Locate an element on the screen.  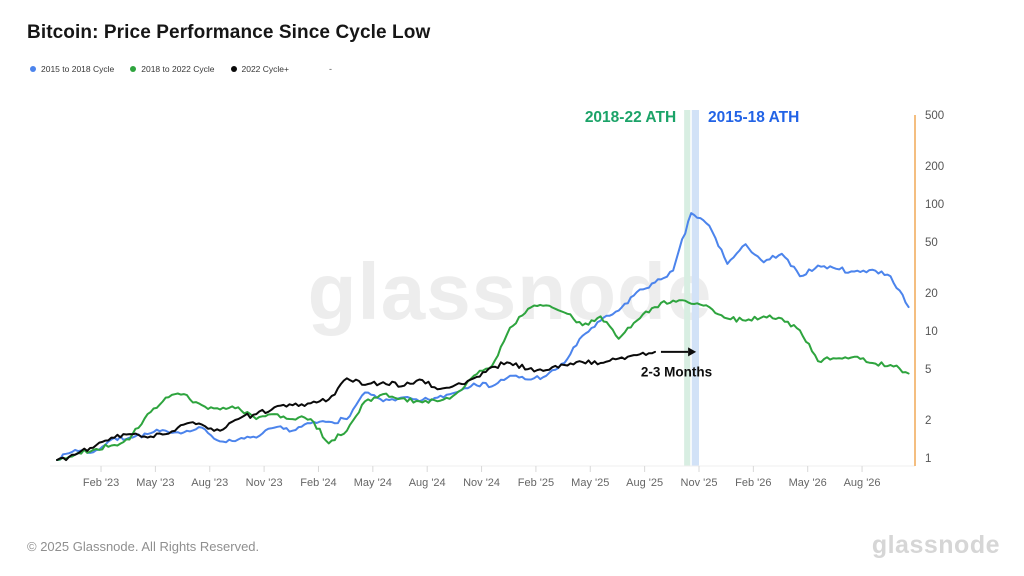
legend-item-label: 2022 Cycle+ is located at coordinates (265, 69).